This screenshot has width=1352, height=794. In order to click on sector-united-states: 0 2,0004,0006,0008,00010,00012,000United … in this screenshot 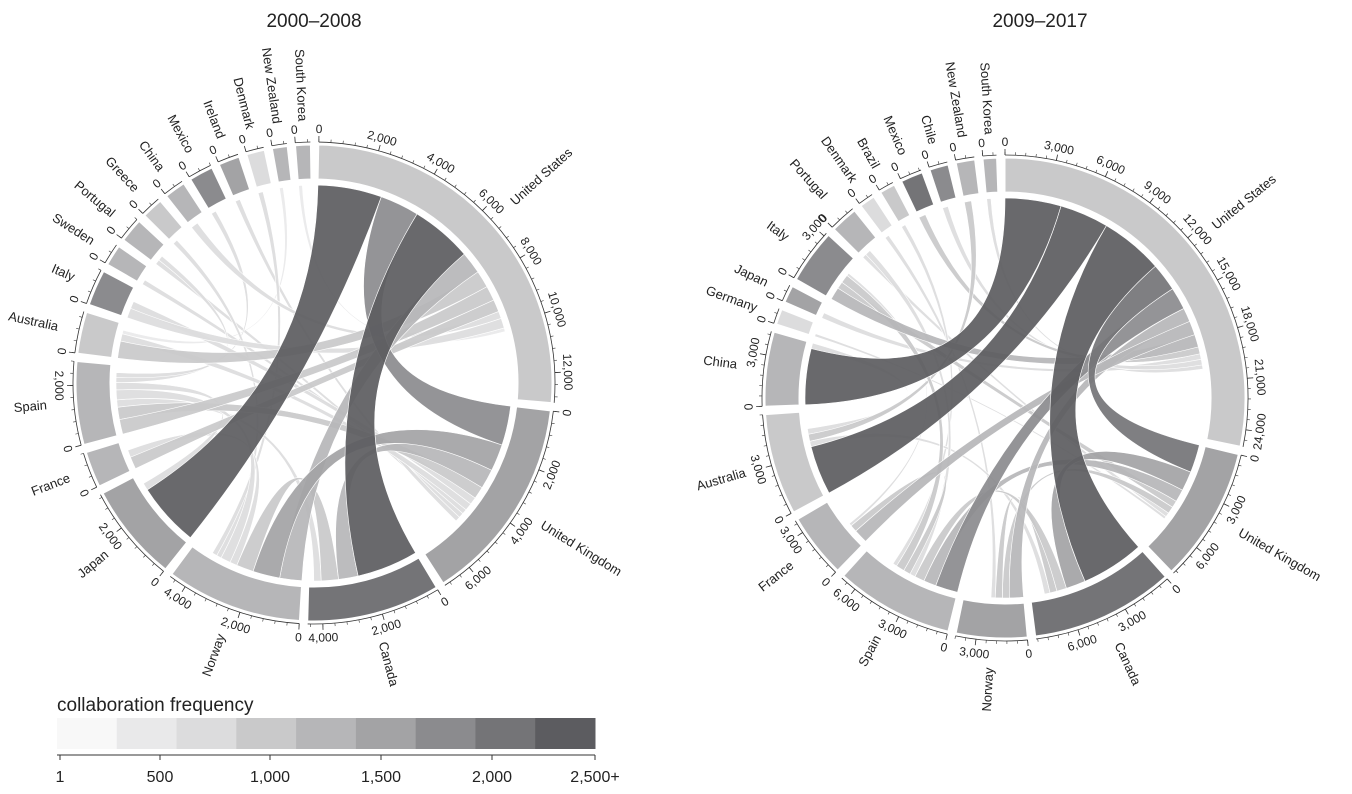, I will do `click(446, 263)`.